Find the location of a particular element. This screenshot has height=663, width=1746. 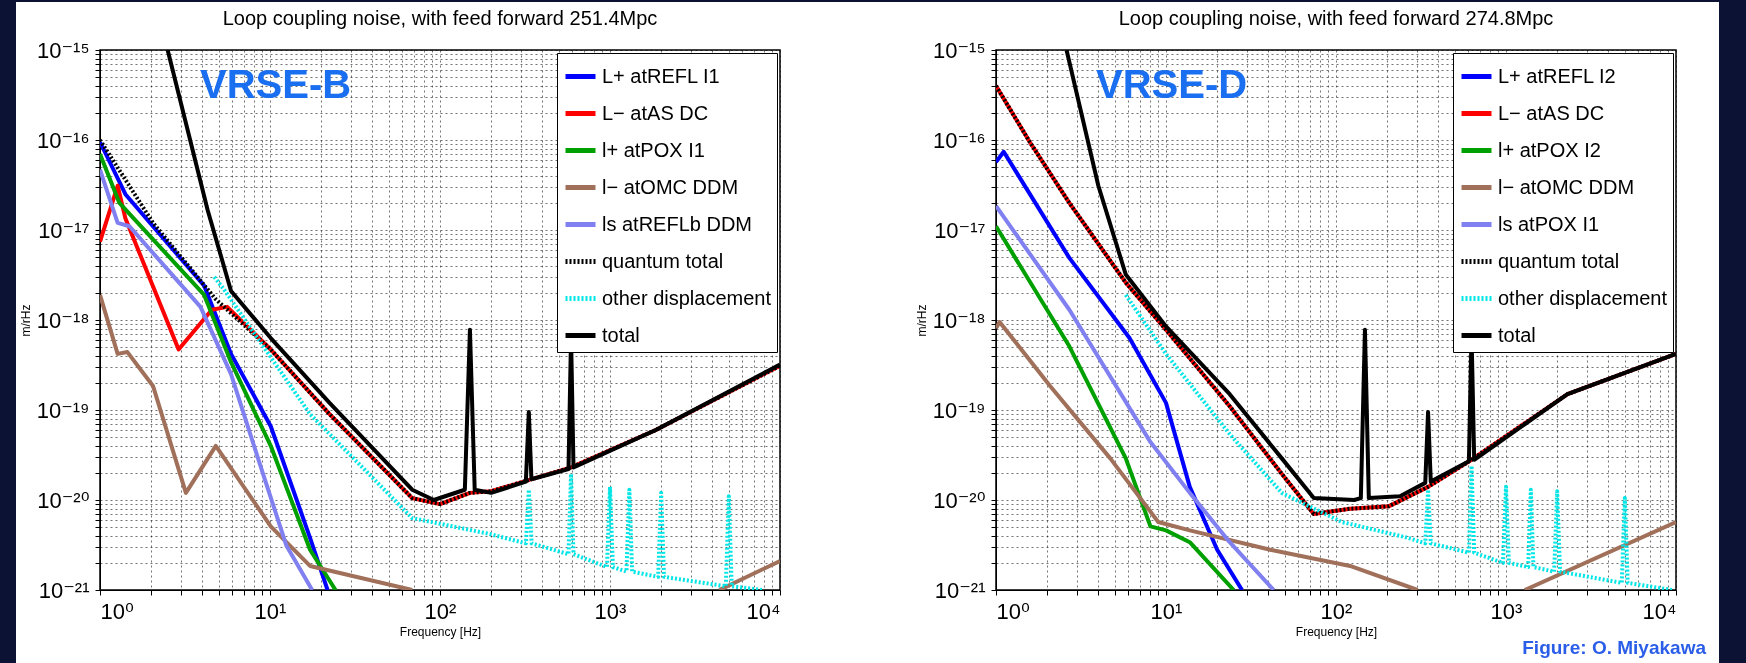

legend-label: l+ atPOX I2 is located at coordinates (1549, 149).